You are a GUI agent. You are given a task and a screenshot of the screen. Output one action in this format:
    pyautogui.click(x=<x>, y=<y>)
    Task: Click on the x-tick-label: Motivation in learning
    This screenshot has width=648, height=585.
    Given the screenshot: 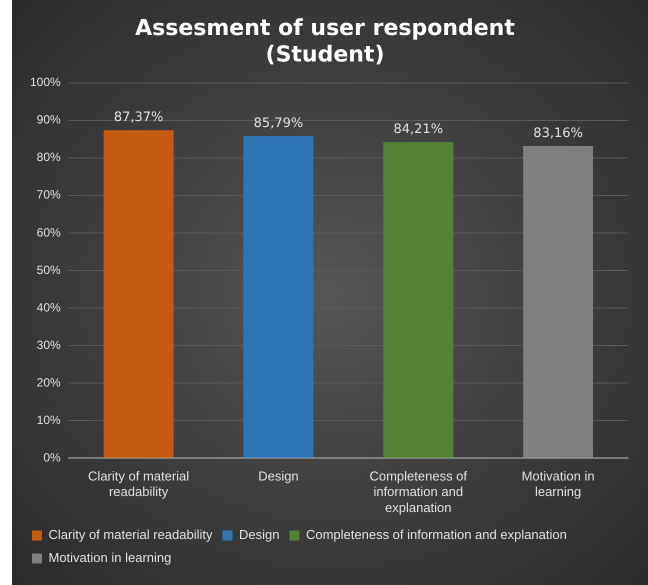 What is the action you would take?
    pyautogui.click(x=558, y=484)
    